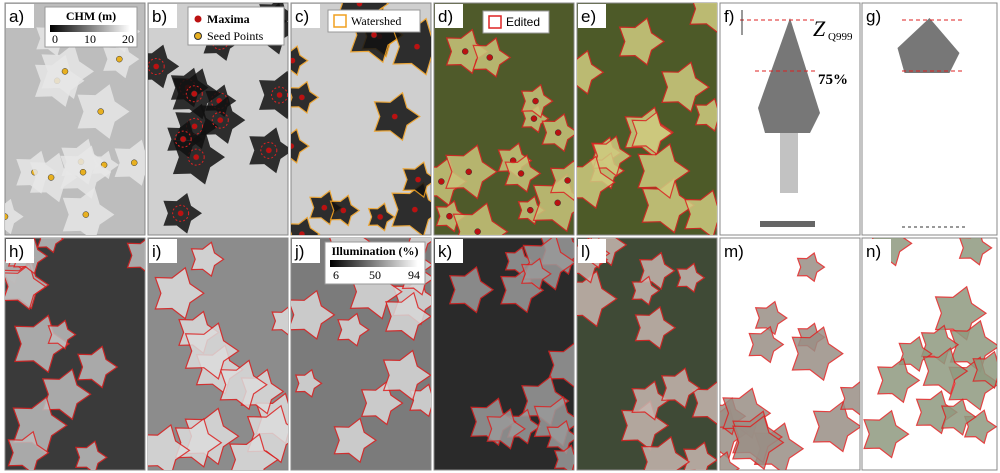  What do you see at coordinates (198, 19) in the screenshot?
I see `maxima-marker` at bounding box center [198, 19].